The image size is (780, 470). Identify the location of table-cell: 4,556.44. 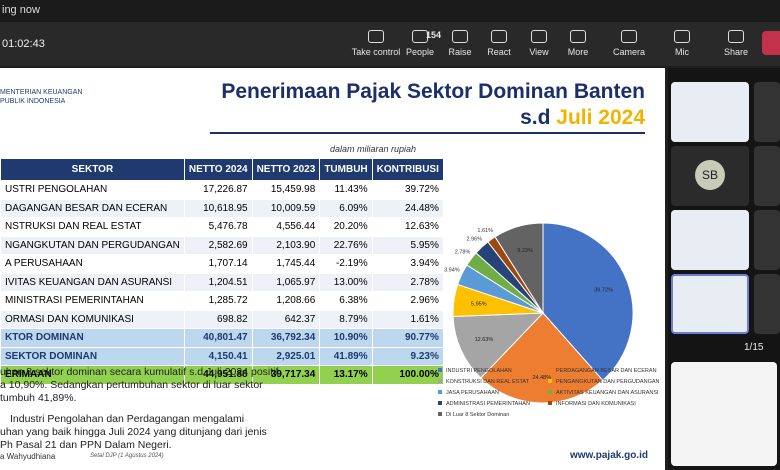
(286, 227).